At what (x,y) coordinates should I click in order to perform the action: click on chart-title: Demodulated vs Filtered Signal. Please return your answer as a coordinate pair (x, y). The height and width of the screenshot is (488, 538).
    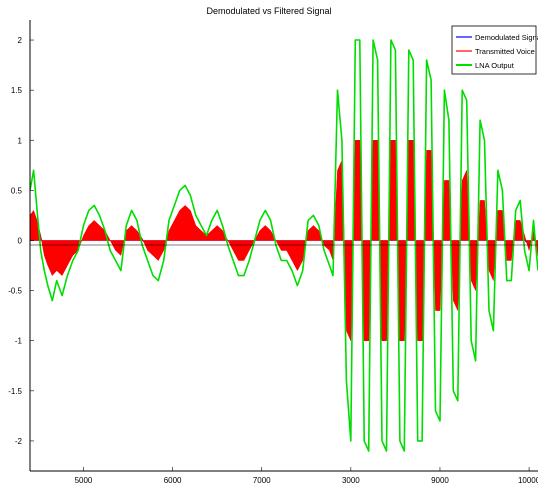
    Looking at the image, I should click on (268, 11).